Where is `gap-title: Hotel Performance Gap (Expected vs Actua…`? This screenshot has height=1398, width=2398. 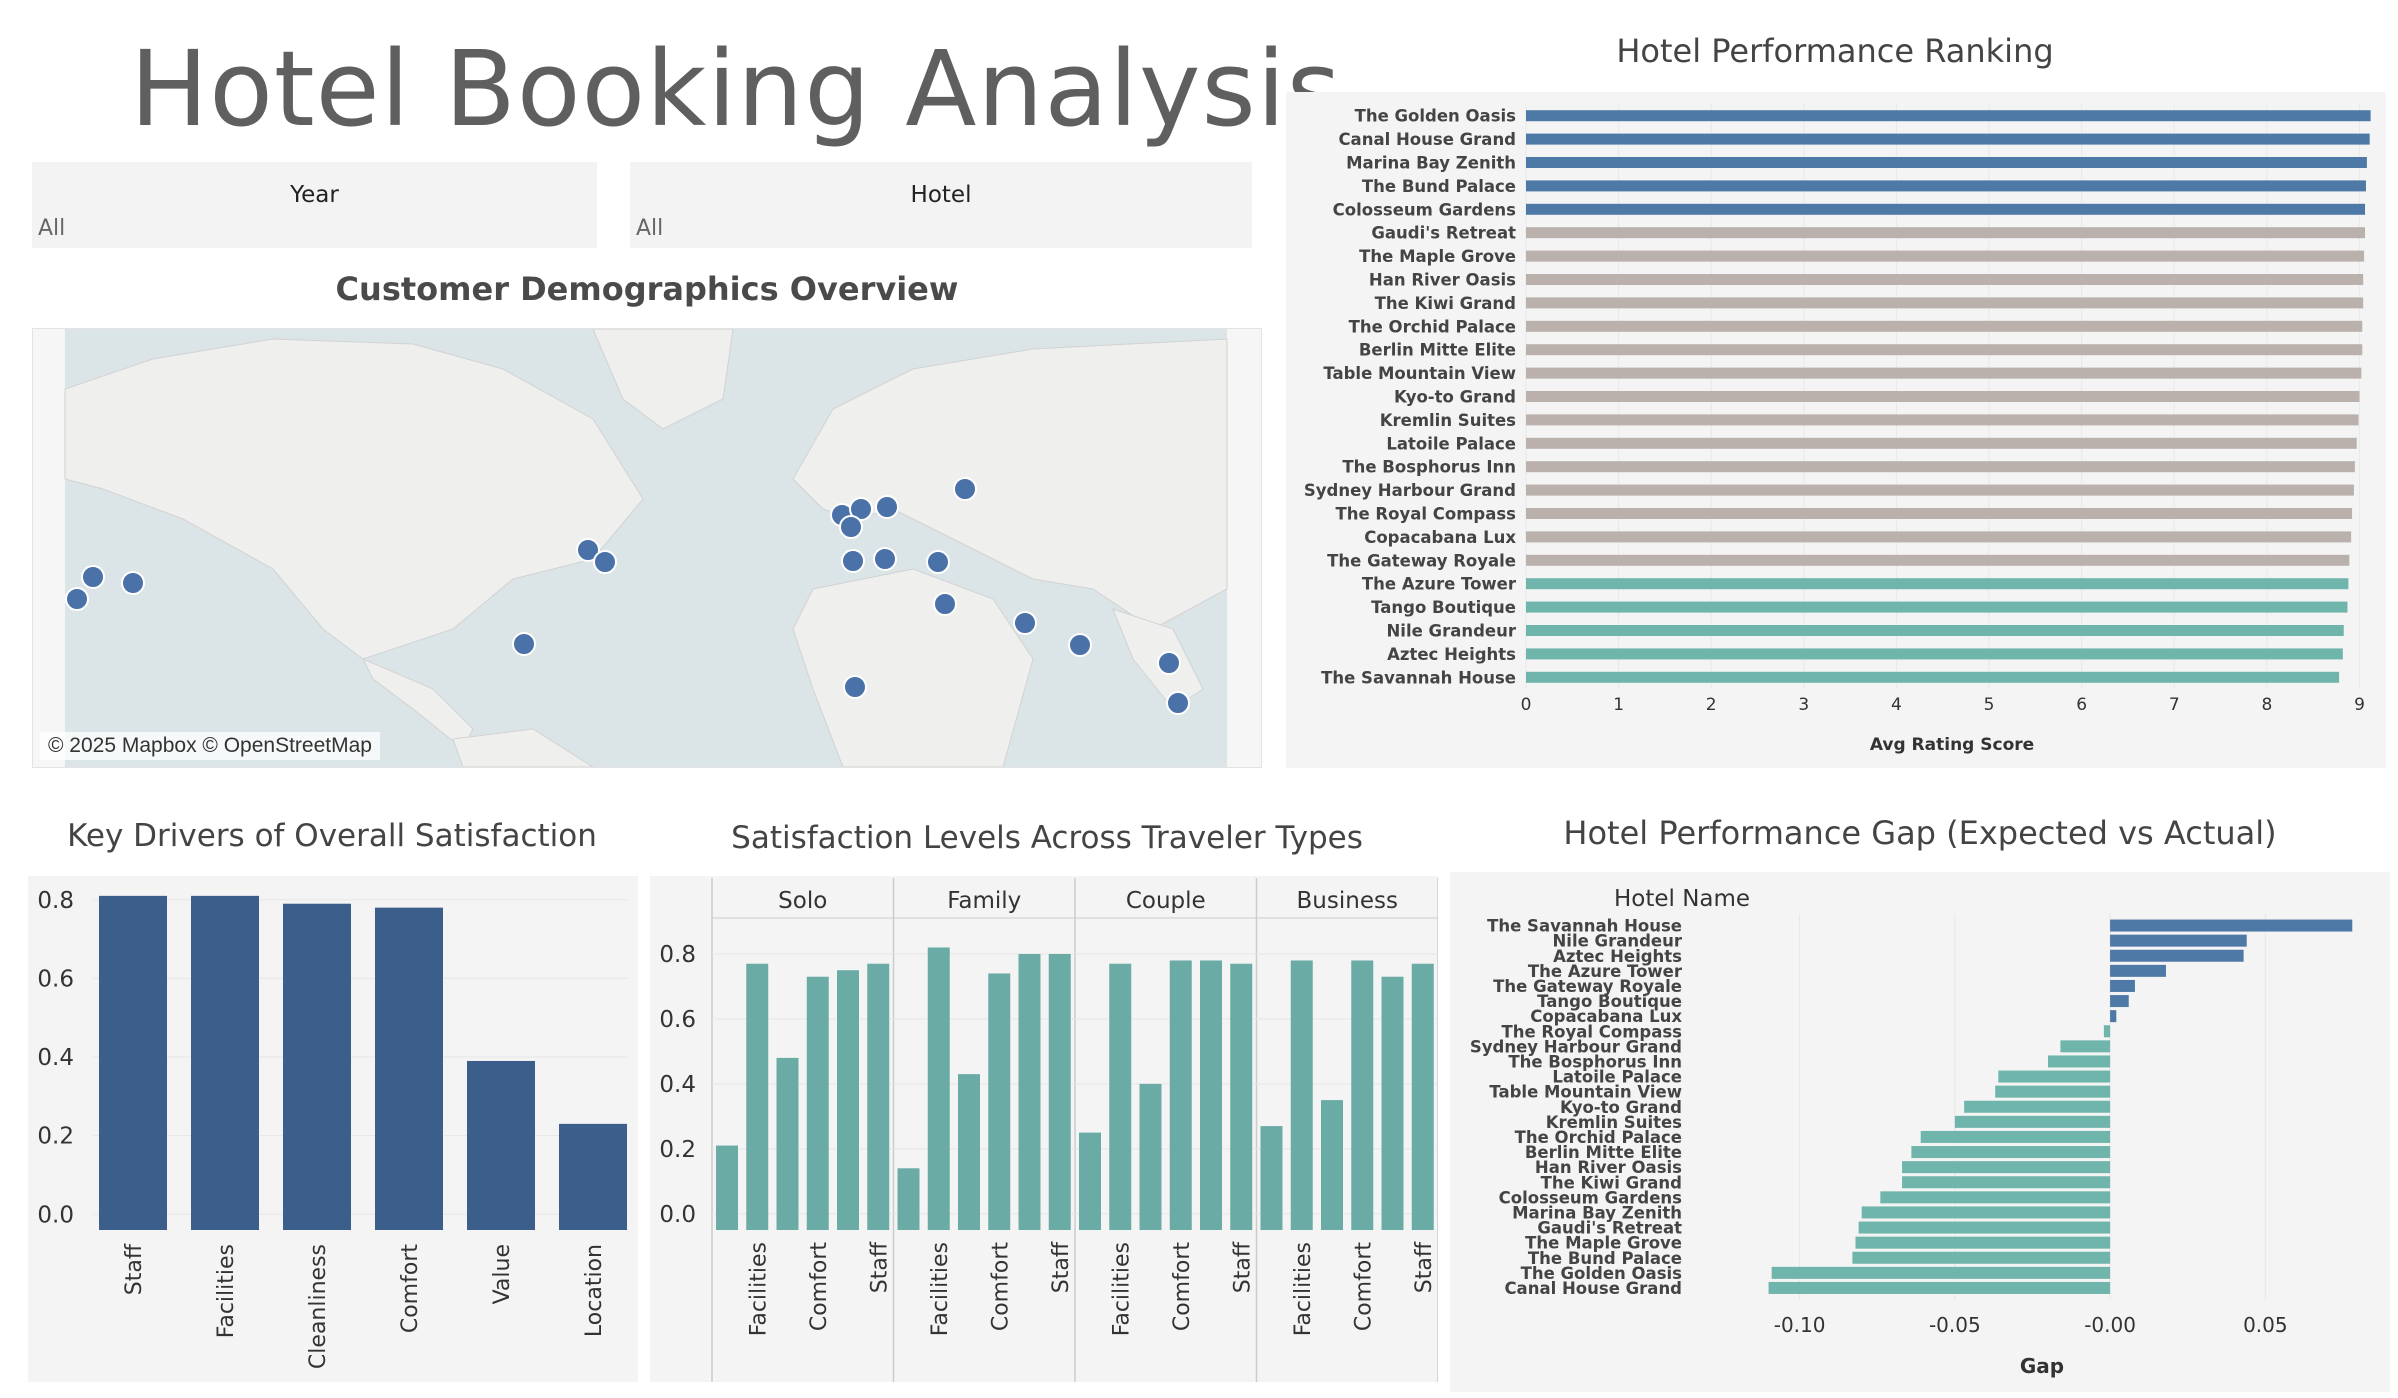 gap-title: Hotel Performance Gap (Expected vs Actua… is located at coordinates (1920, 833).